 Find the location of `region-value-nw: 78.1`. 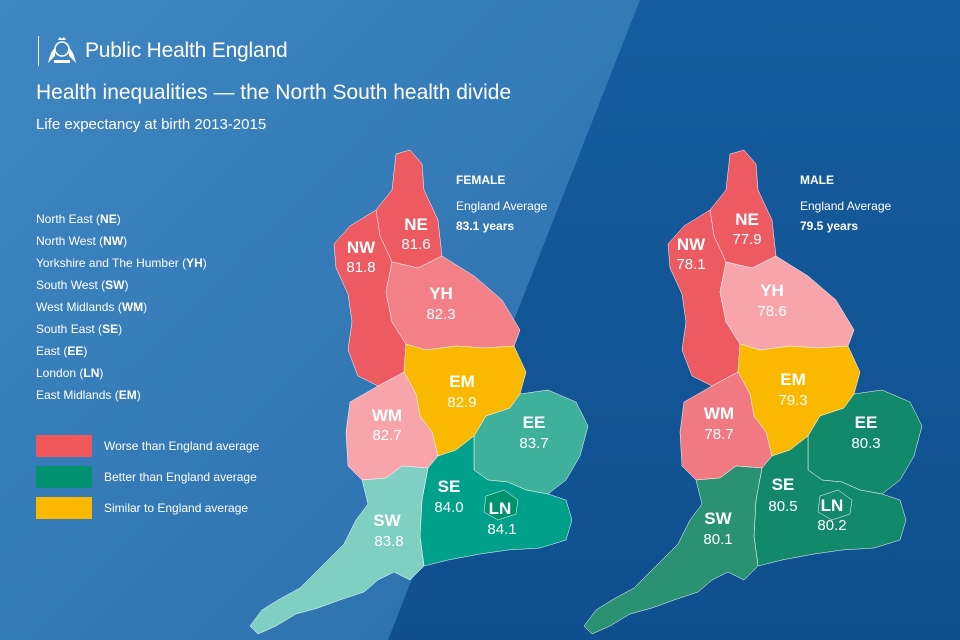

region-value-nw: 78.1 is located at coordinates (690, 264).